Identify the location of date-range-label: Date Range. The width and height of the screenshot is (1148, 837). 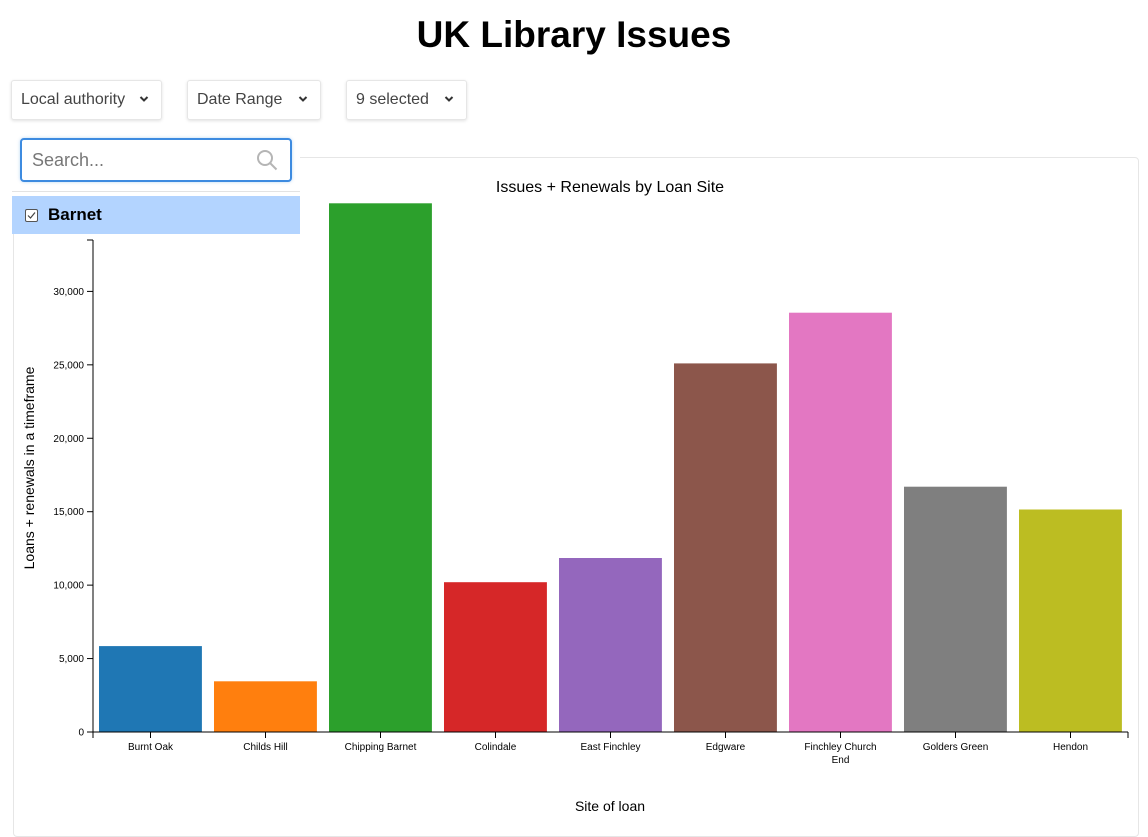
(240, 99).